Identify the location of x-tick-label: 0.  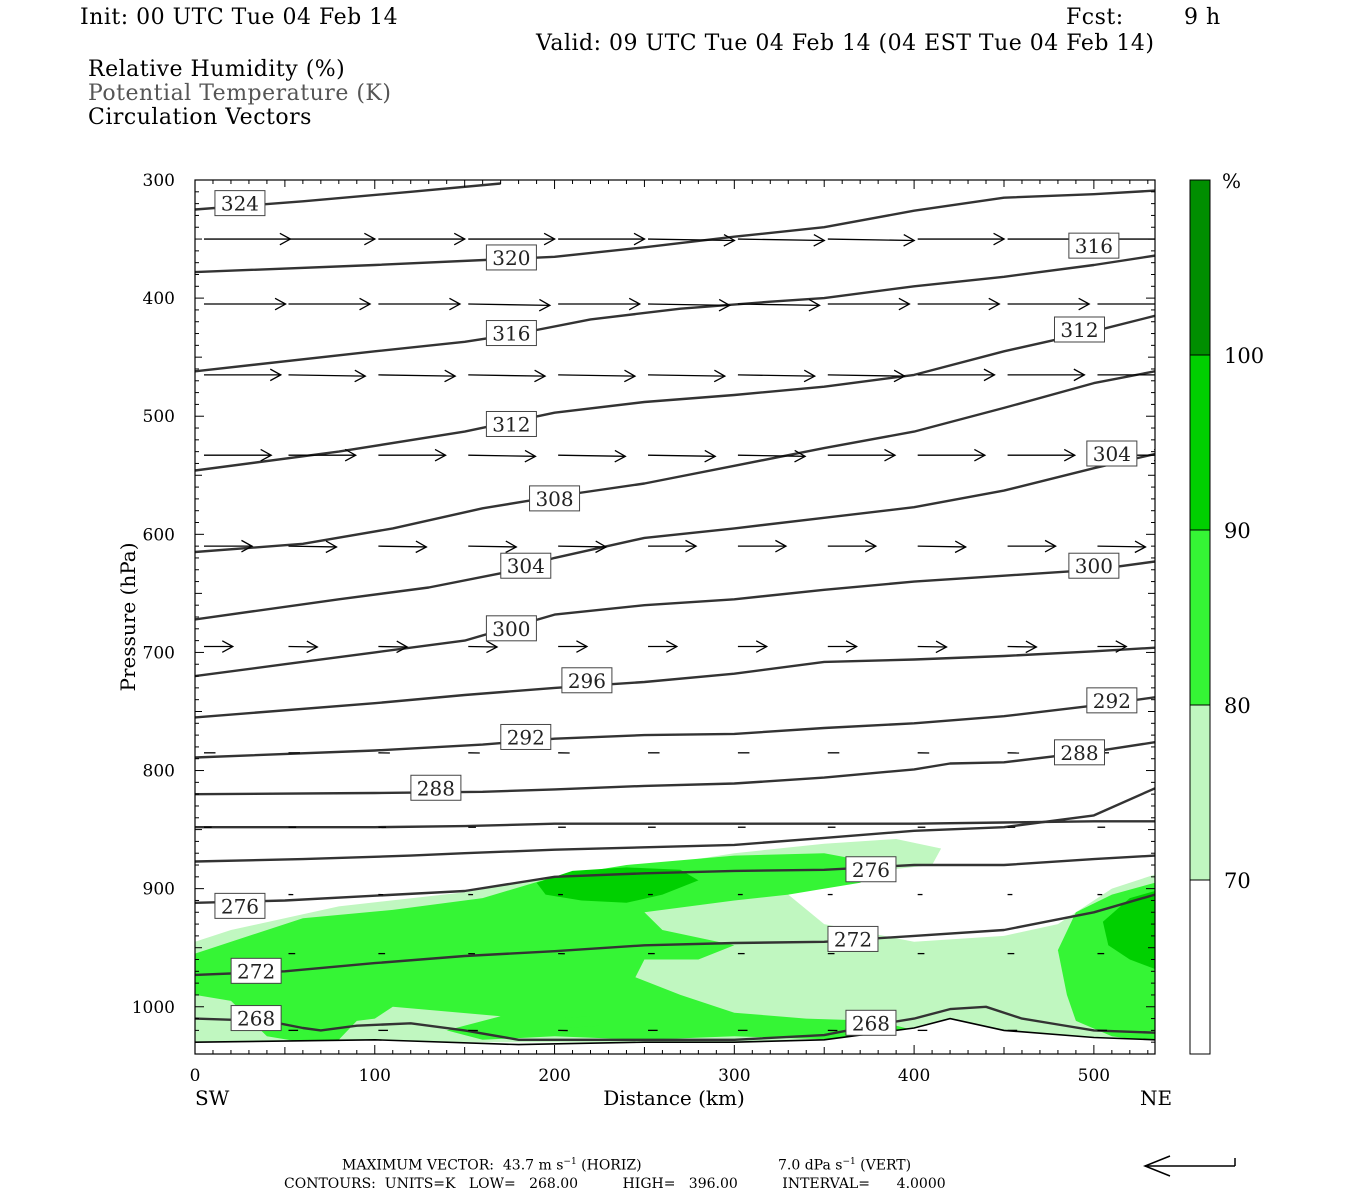
(195, 1076).